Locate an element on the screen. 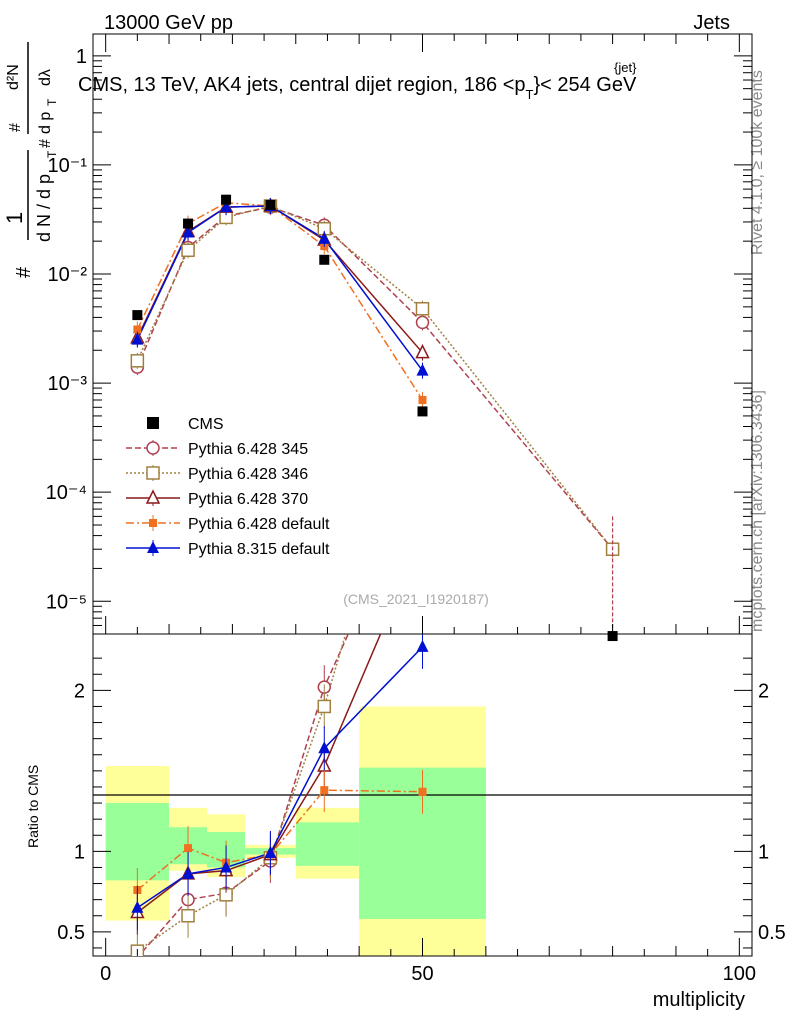  header-right: Jets is located at coordinates (711, 23).